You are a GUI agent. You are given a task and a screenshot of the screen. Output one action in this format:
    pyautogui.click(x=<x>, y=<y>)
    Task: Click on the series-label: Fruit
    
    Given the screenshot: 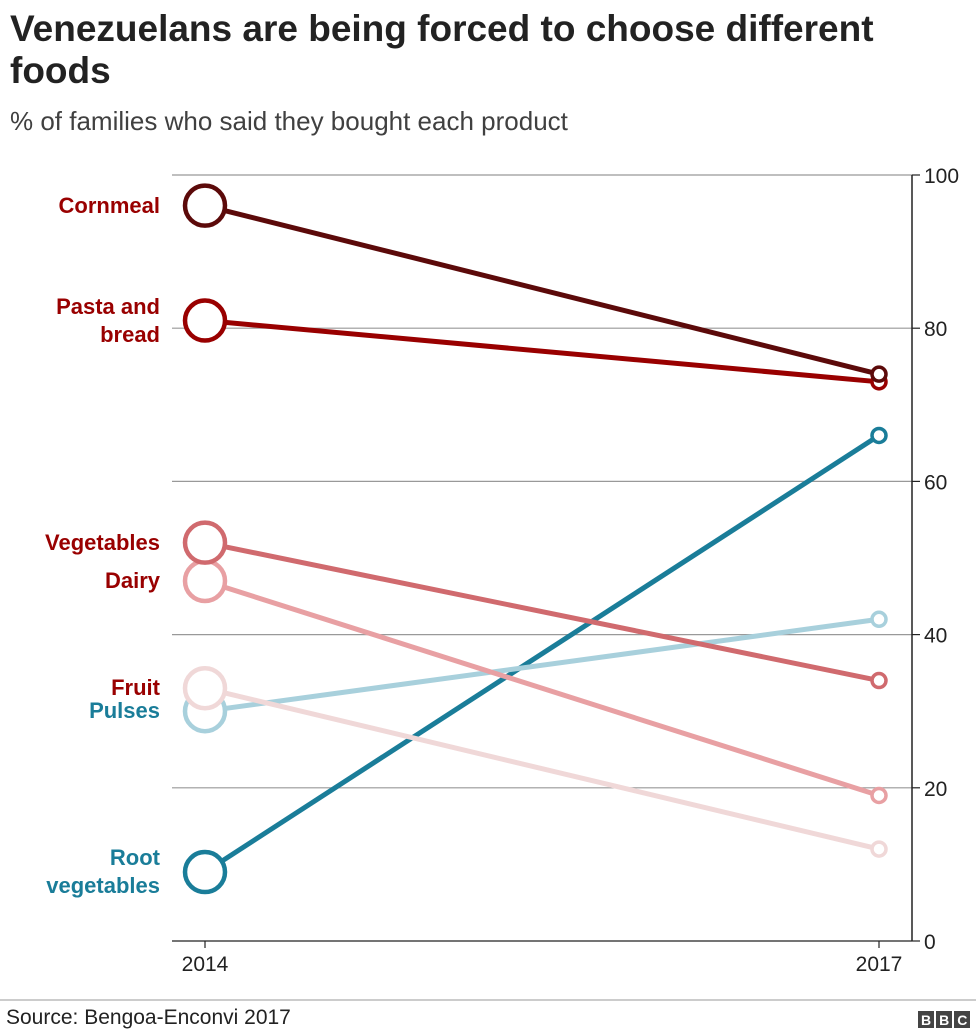 What is the action you would take?
    pyautogui.click(x=135, y=688)
    